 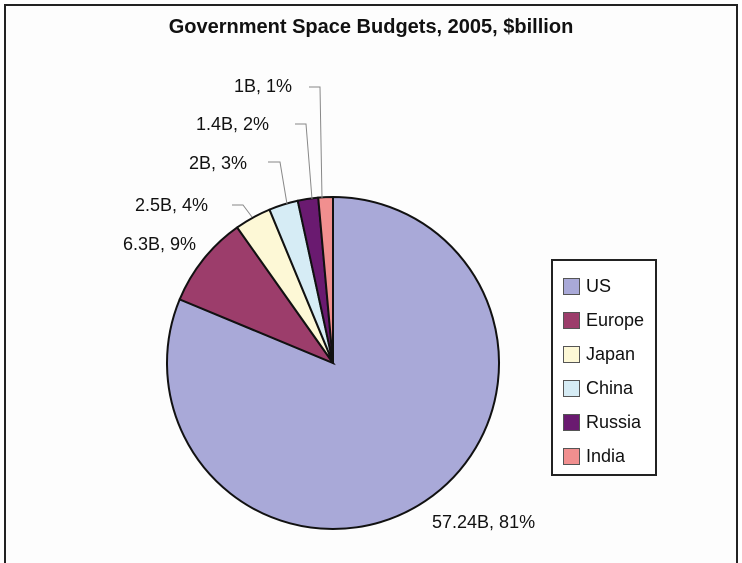 What do you see at coordinates (615, 319) in the screenshot?
I see `legend-label: Europe` at bounding box center [615, 319].